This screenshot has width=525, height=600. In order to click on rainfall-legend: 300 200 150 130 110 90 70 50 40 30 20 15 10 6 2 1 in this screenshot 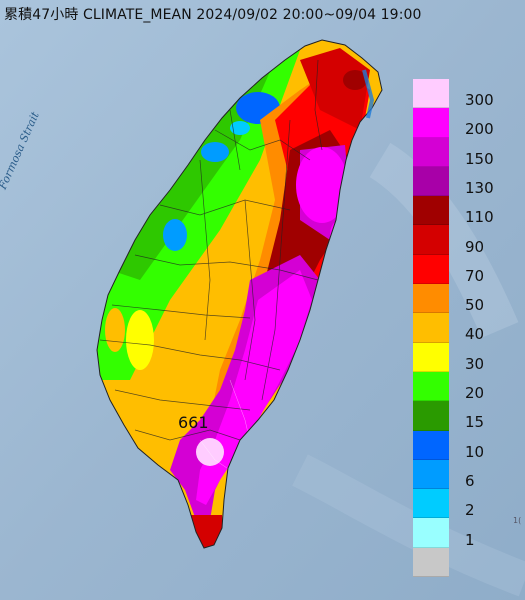, I will do `click(453, 328)`.